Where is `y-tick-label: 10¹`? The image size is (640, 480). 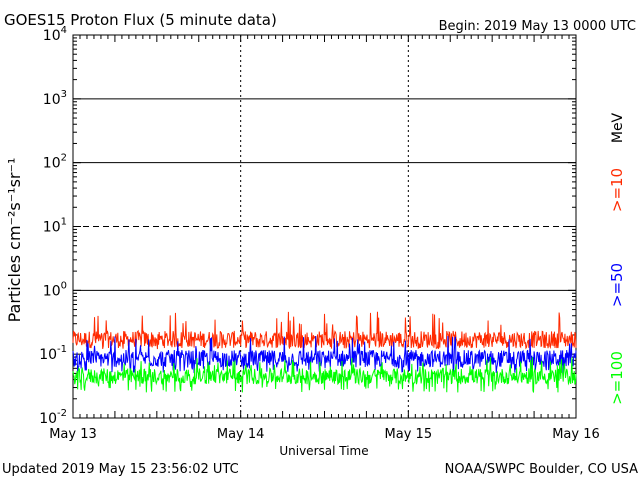 y-tick-label: 10¹ is located at coordinates (55, 226).